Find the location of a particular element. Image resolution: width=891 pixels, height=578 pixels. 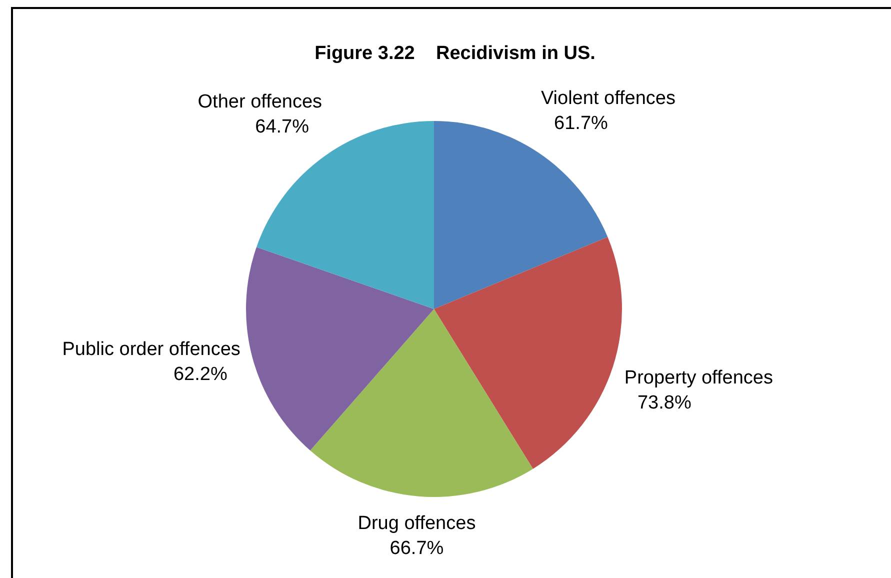

slice-label: Public order offences is located at coordinates (151, 349).